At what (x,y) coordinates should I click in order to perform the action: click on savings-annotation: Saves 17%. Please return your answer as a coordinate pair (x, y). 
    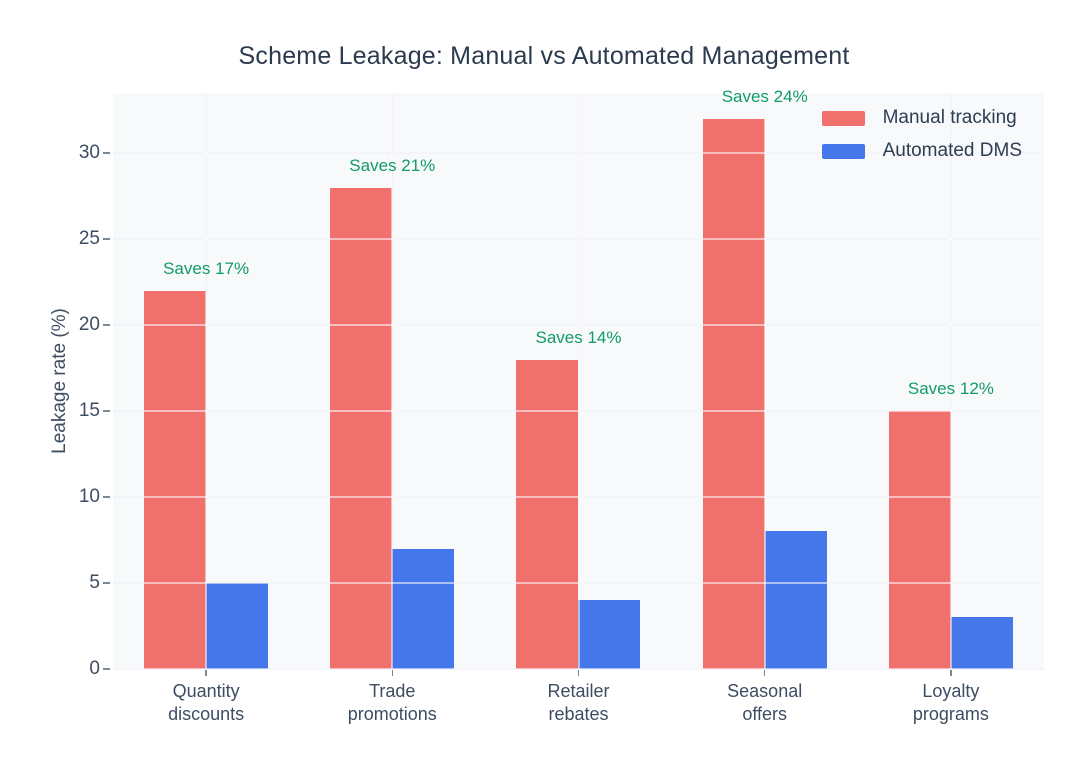
    Looking at the image, I should click on (206, 268).